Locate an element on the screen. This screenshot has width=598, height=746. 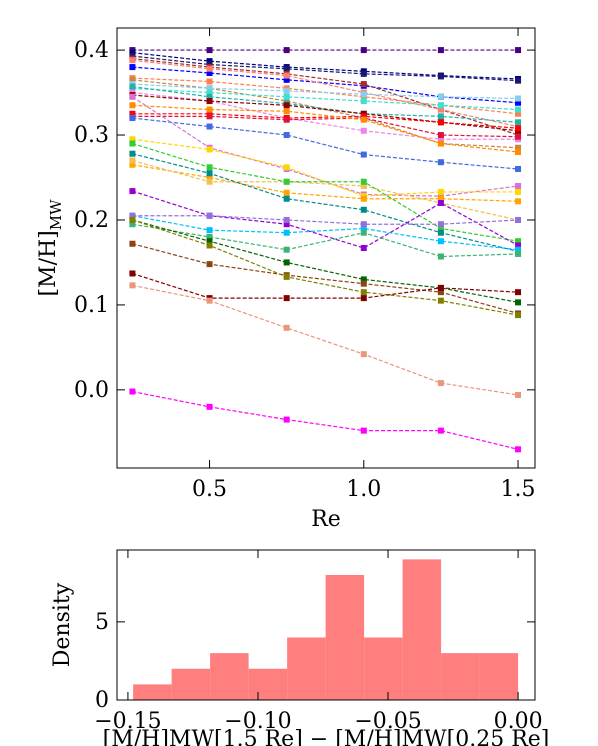
y-tick-label: 5 is located at coordinates (102, 622).